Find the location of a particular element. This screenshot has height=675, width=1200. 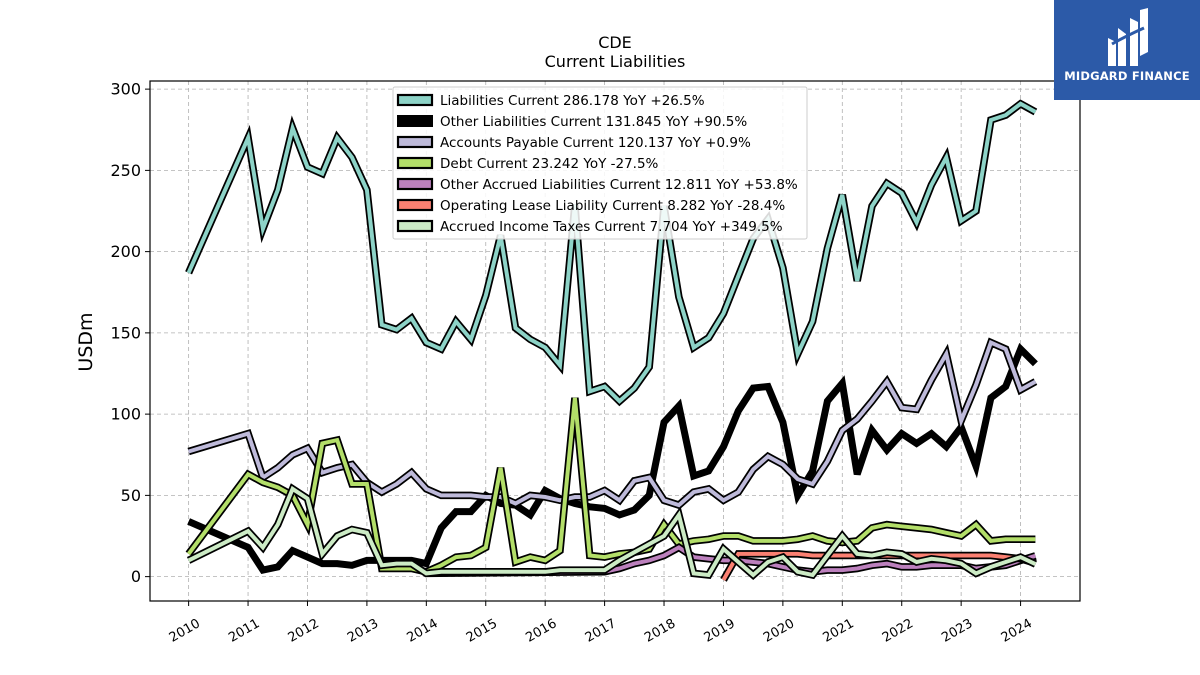

legend-box is located at coordinates (600, 163).